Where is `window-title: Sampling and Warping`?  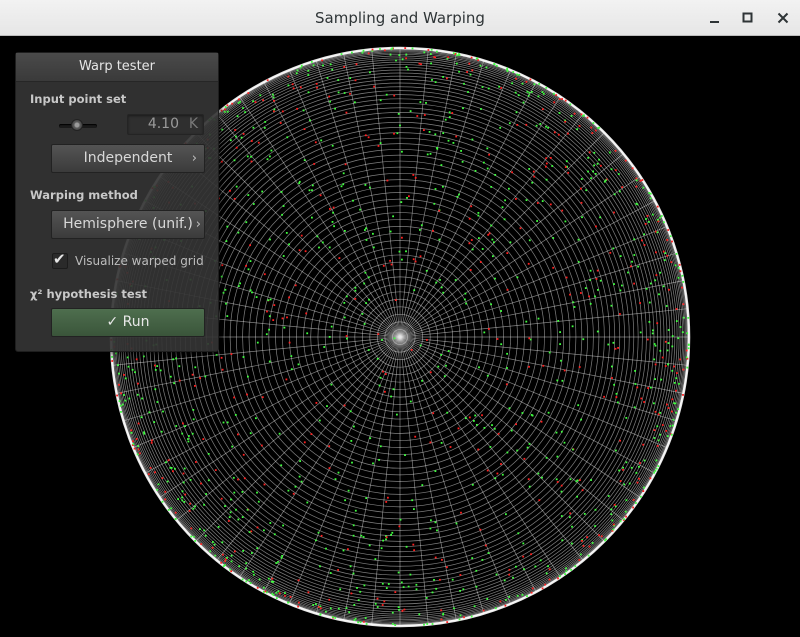 window-title: Sampling and Warping is located at coordinates (400, 18).